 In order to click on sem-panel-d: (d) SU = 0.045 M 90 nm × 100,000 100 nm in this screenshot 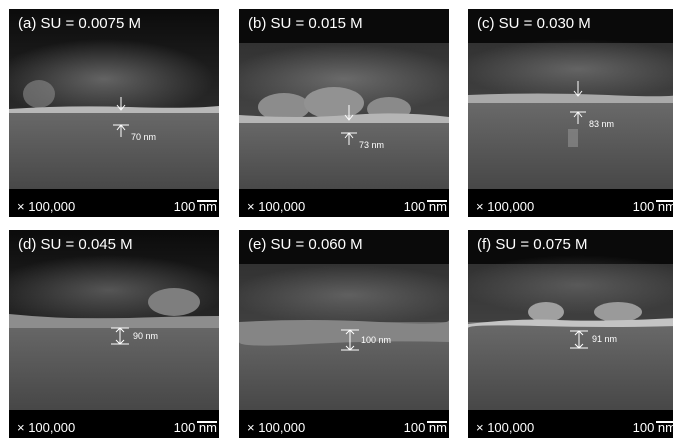, I will do `click(114, 334)`.